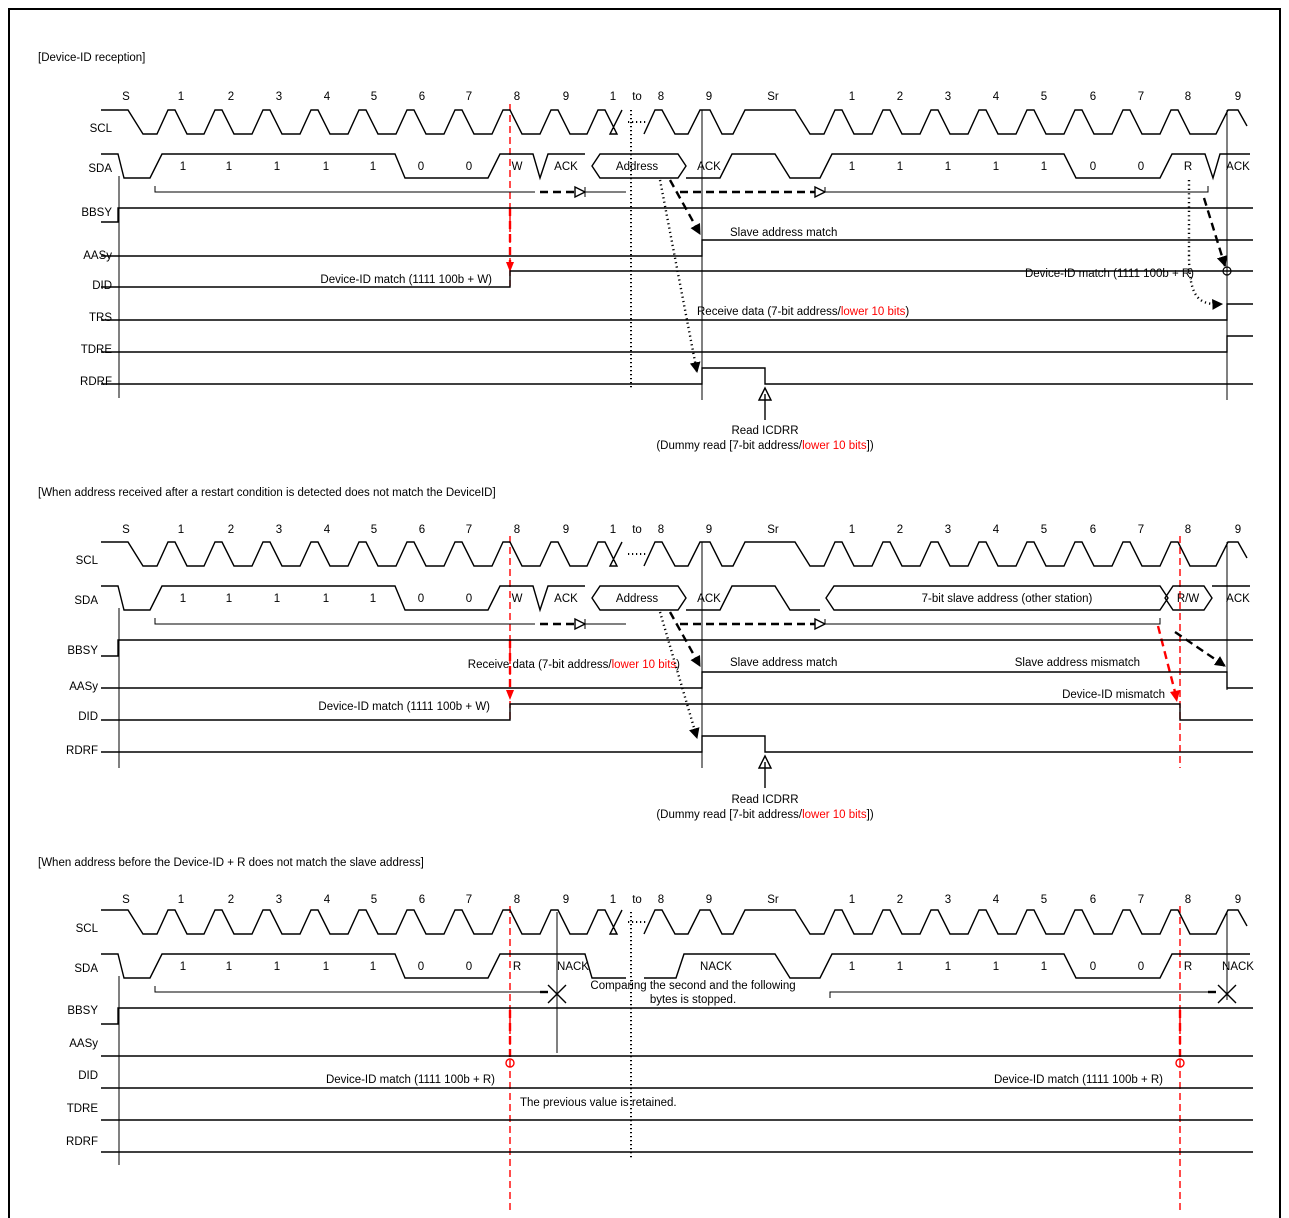  Describe the element at coordinates (83, 1109) in the screenshot. I see `signal-name: TDRE` at that location.